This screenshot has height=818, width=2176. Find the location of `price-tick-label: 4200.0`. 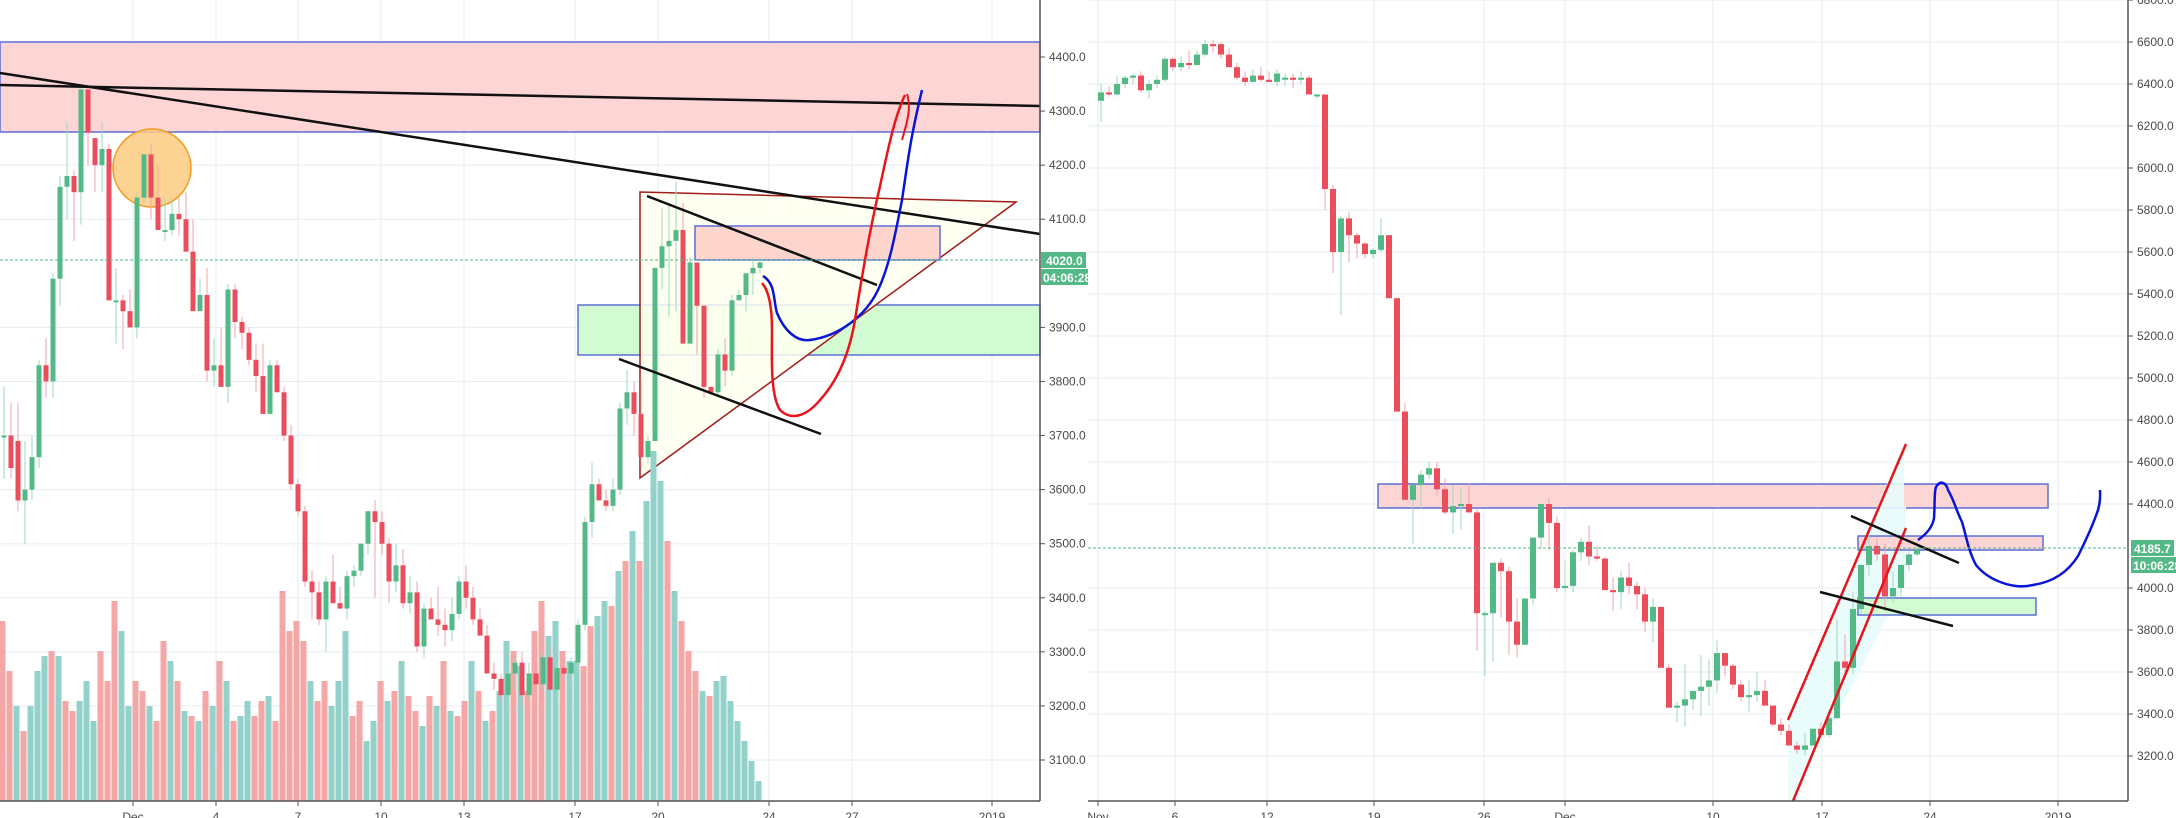

price-tick-label: 4200.0 is located at coordinates (1067, 165).